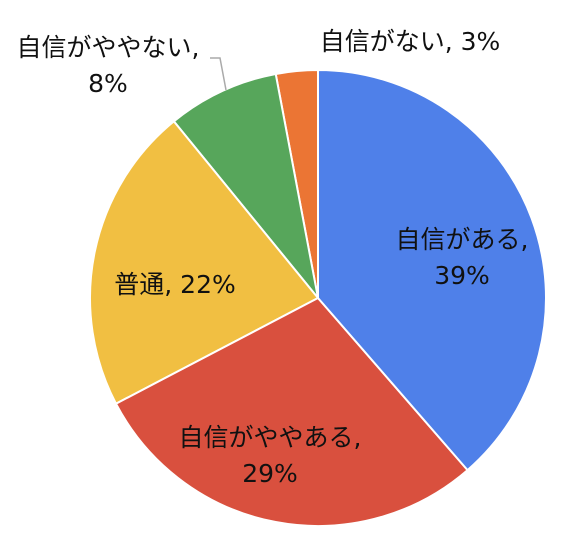  I want to click on slice-label: 自信がない, 3%, so click(410, 41).